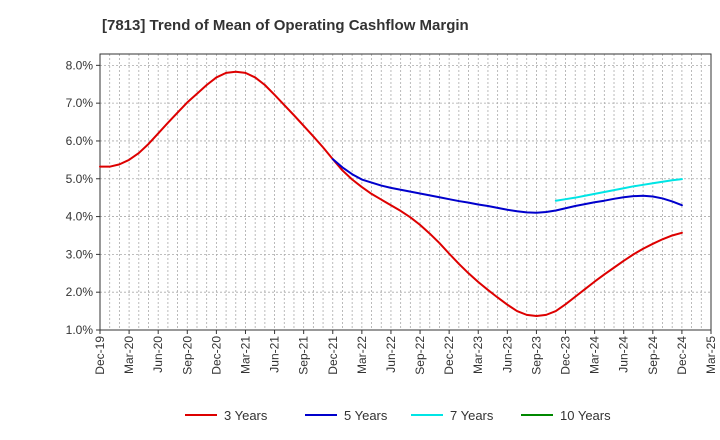 The width and height of the screenshot is (720, 440). I want to click on y-tick-label: 7.0%, so click(80, 103).